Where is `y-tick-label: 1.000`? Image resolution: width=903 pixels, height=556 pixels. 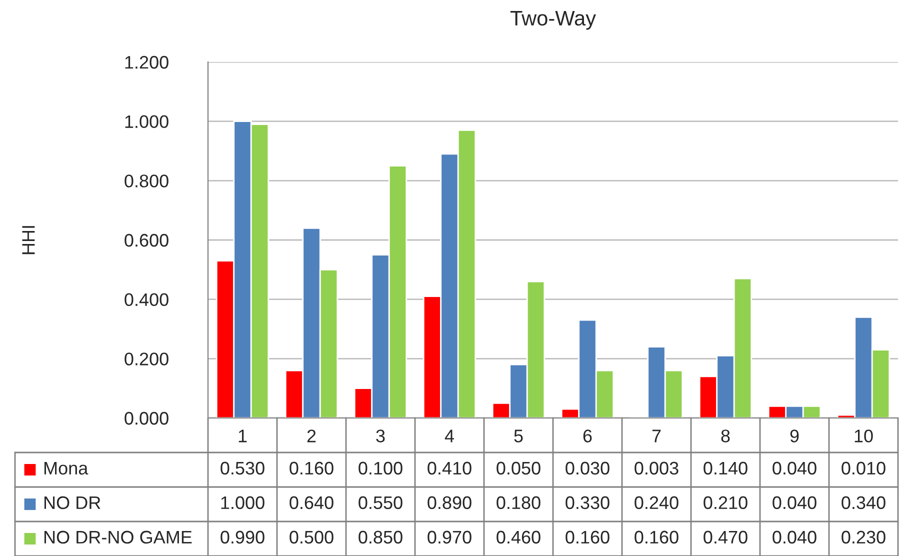 y-tick-label: 1.000 is located at coordinates (146, 121).